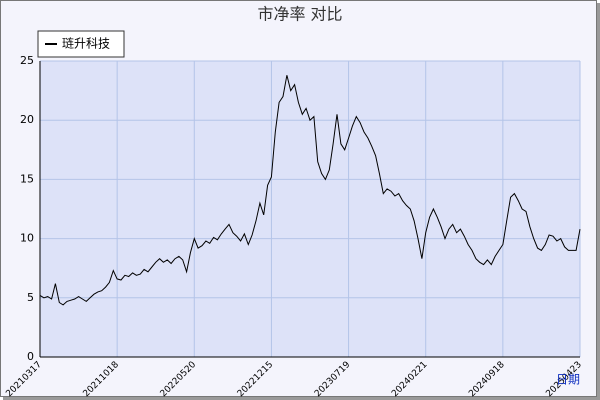  I want to click on y-tick-label: 10, so click(27, 238).